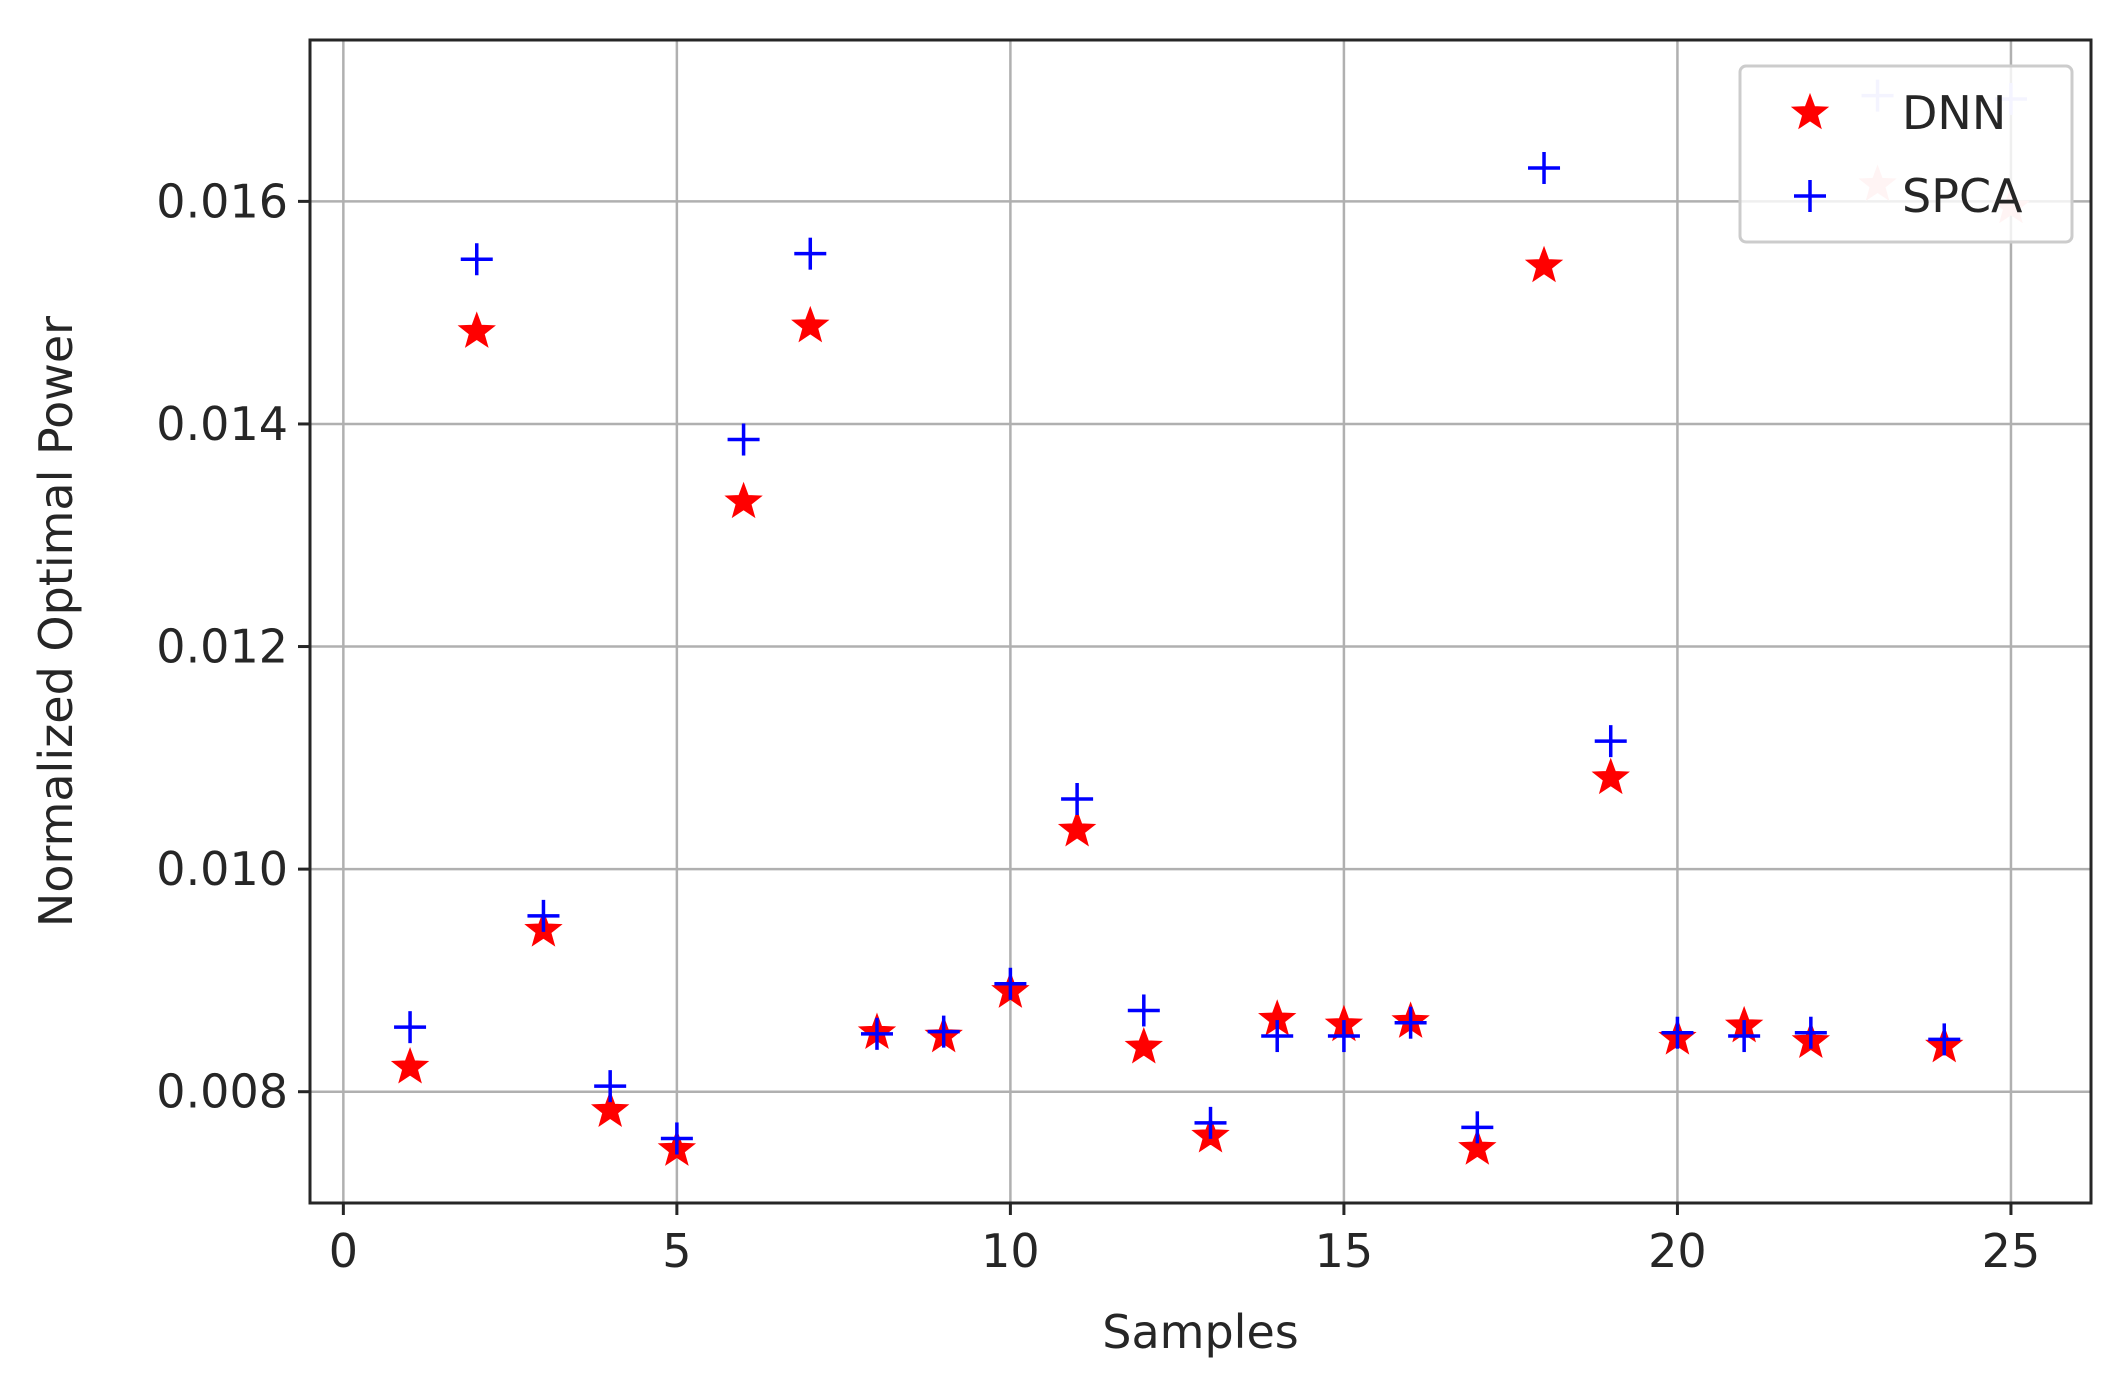  What do you see at coordinates (1954, 113) in the screenshot?
I see `legend-label-dnn: DNN` at bounding box center [1954, 113].